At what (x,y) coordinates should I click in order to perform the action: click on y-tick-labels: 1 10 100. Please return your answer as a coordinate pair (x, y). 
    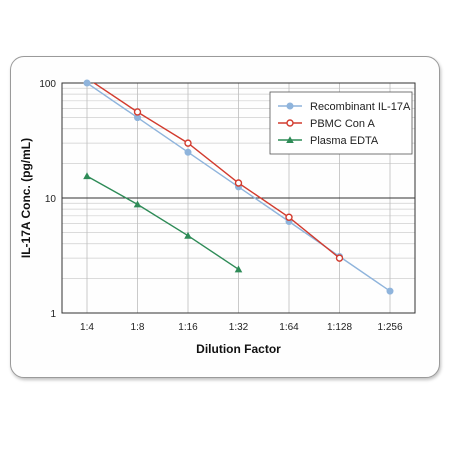
    Looking at the image, I should click on (47, 199).